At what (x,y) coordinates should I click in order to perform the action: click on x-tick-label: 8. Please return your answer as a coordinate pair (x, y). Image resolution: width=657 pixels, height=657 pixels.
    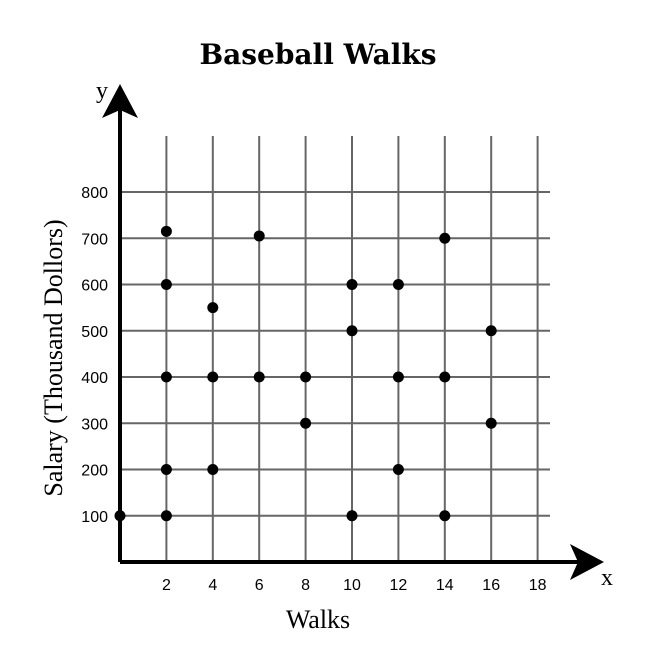
    Looking at the image, I should click on (305, 585).